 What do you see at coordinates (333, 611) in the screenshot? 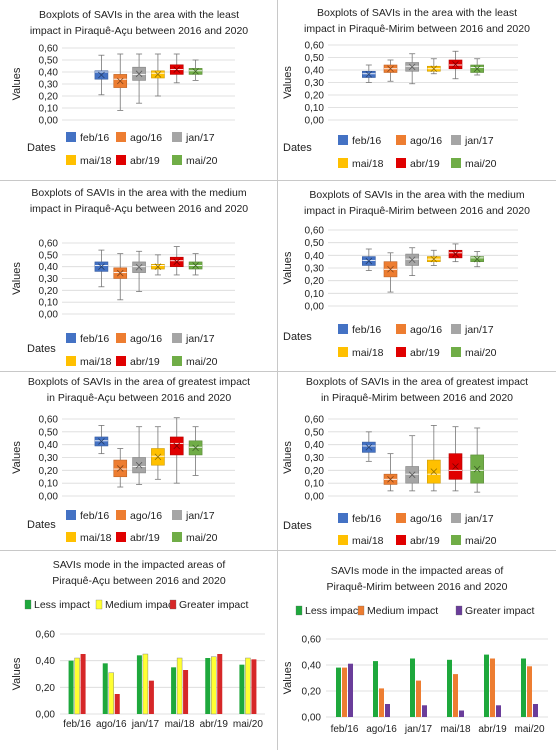
I see `legend-label: Less impact` at bounding box center [333, 611].